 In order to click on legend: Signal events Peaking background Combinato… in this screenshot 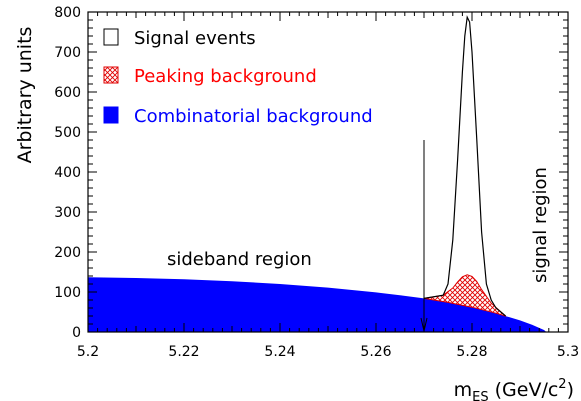, I will do `click(238, 77)`.